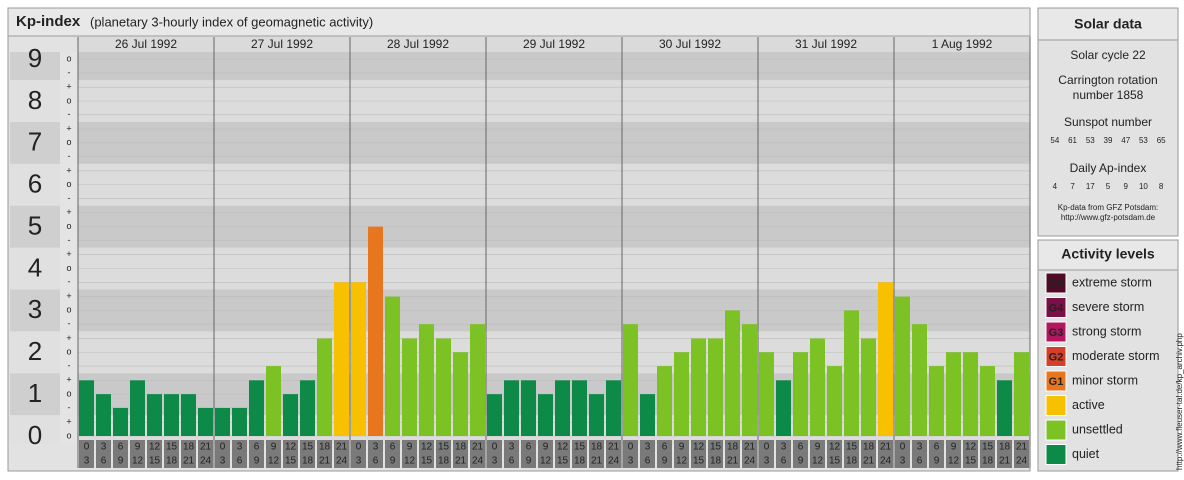 The image size is (1184, 480). I want to click on chart-title: Kp-index, so click(48, 21).